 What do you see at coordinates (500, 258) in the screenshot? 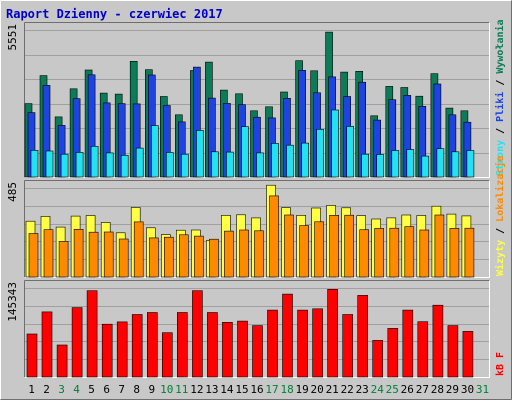
I see `legend-entry-Wizyty: Wizyty` at bounding box center [500, 258].